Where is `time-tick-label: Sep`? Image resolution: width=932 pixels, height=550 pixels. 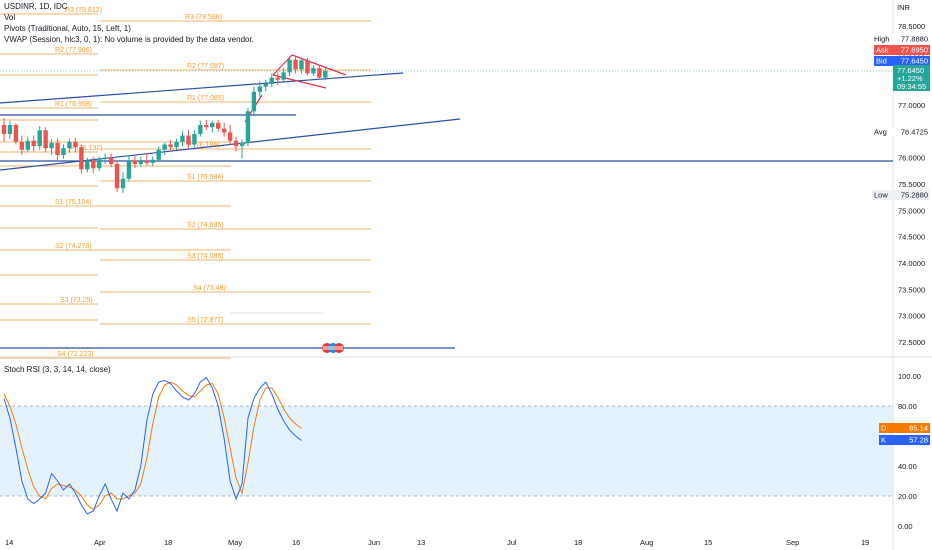 time-tick-label: Sep is located at coordinates (792, 542).